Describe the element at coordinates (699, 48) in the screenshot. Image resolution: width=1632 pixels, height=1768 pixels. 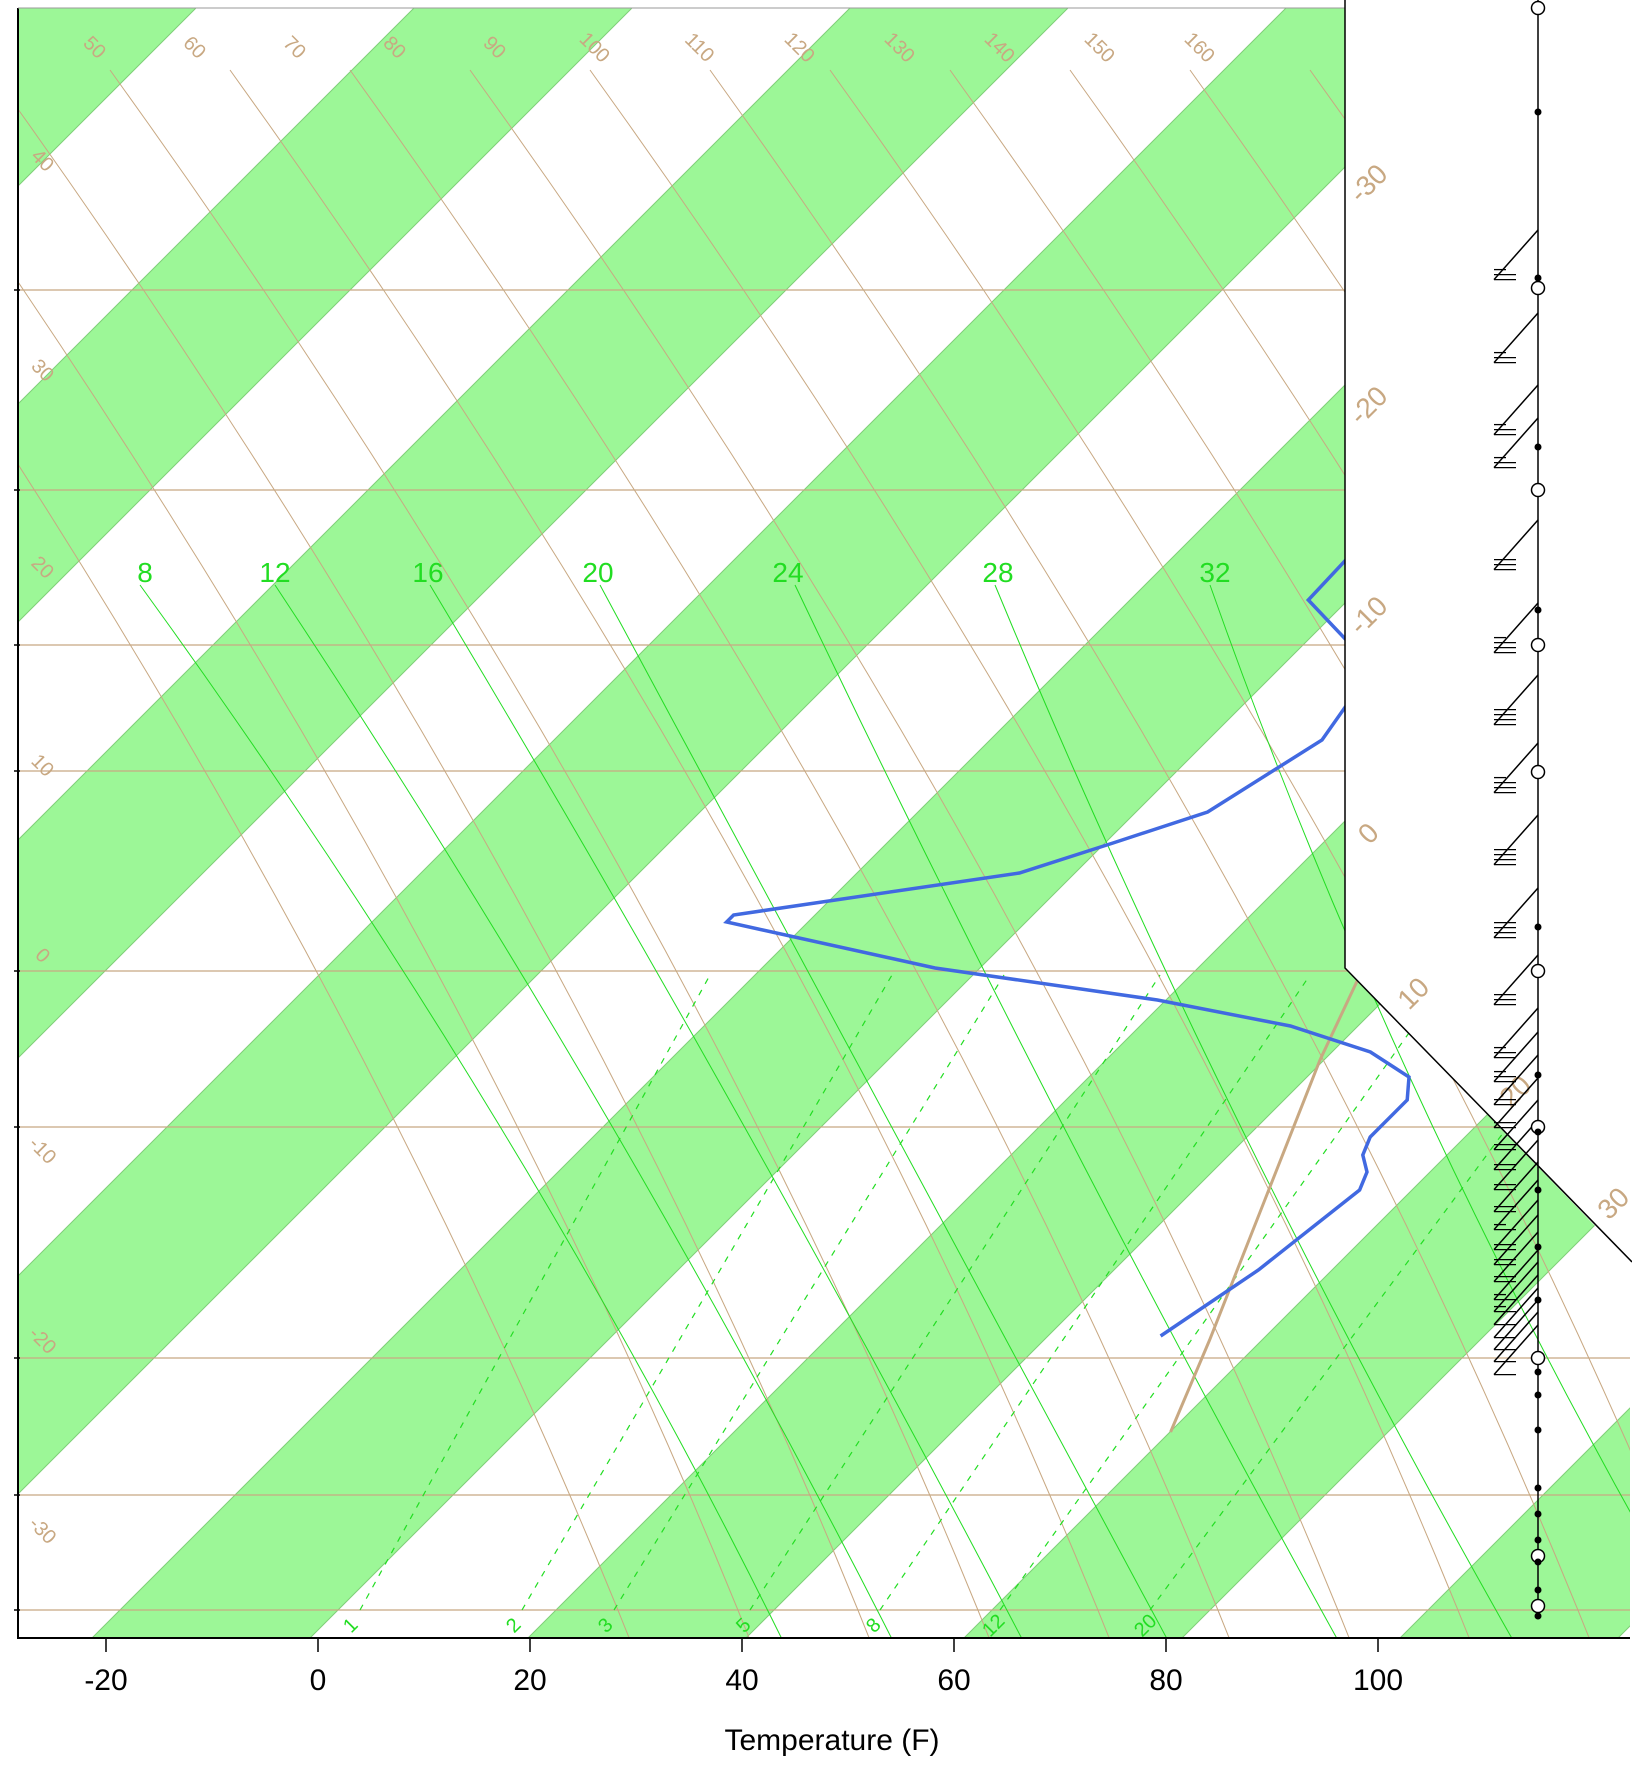
I see `top-adiabat-label: 110` at that location.